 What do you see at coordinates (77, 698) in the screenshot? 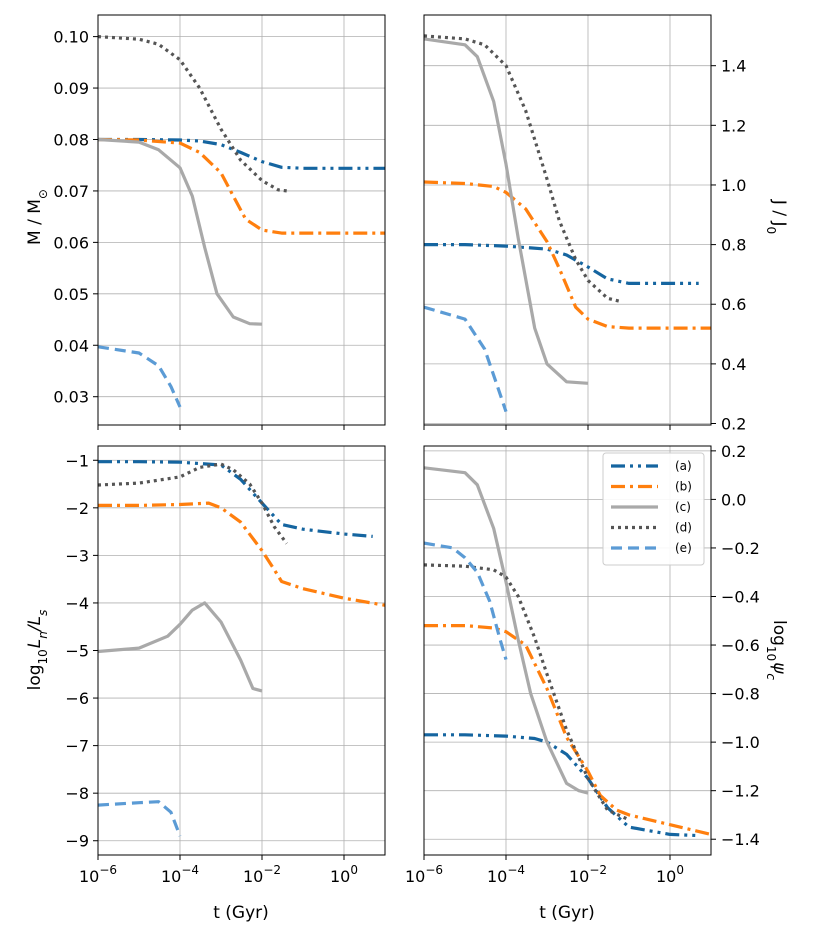
I see `y-tick-label: −6` at bounding box center [77, 698].